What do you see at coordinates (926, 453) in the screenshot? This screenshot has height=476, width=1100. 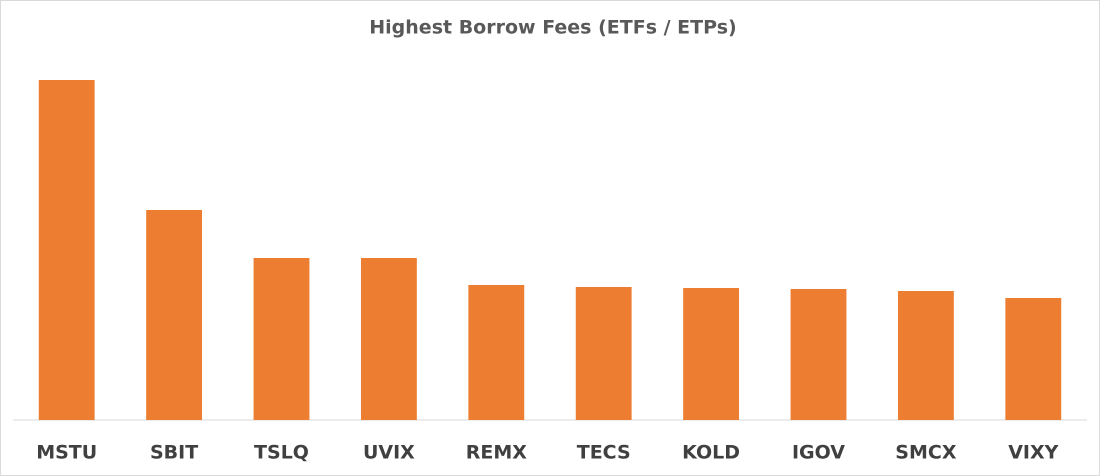 I see `x-tick-label: SMCX` at bounding box center [926, 453].